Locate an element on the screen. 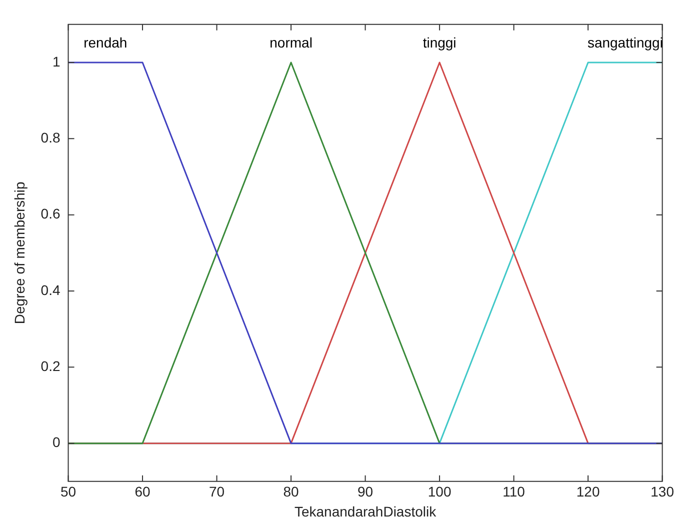 This screenshot has width=685, height=531. x-tick-label: 110 is located at coordinates (514, 492).